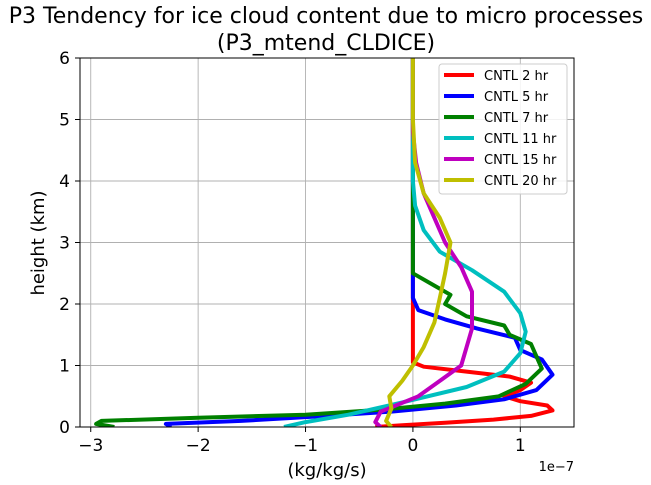 The width and height of the screenshot is (651, 485). What do you see at coordinates (412, 446) in the screenshot?
I see `x-tick-label: 0` at bounding box center [412, 446].